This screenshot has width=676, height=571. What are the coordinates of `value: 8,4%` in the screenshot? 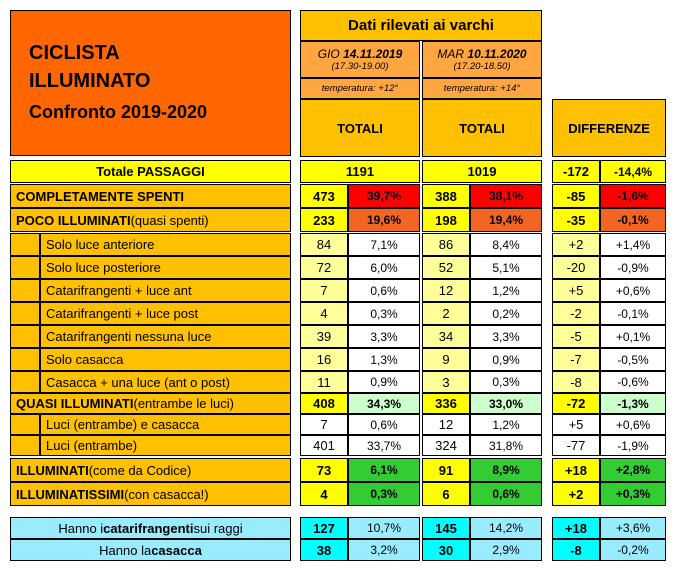 It's located at (506, 244).